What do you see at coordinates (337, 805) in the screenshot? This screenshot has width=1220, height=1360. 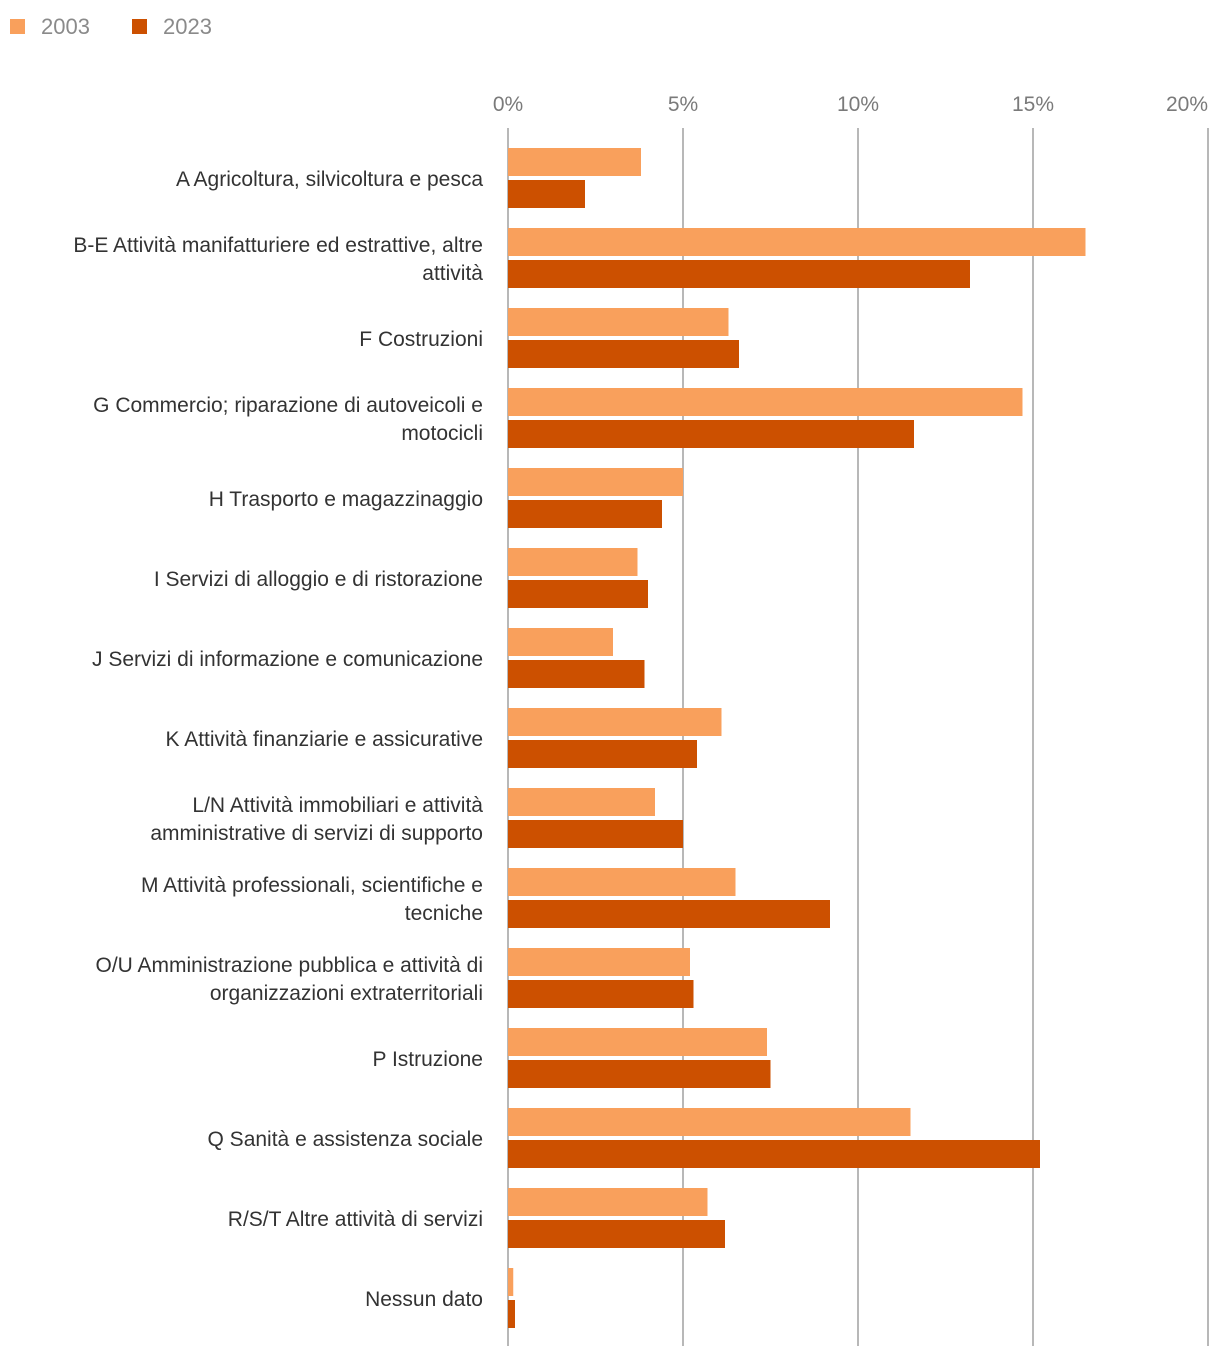 I see `category-label-8-line-0: L/N Attività immobiliari e attività` at bounding box center [337, 805].